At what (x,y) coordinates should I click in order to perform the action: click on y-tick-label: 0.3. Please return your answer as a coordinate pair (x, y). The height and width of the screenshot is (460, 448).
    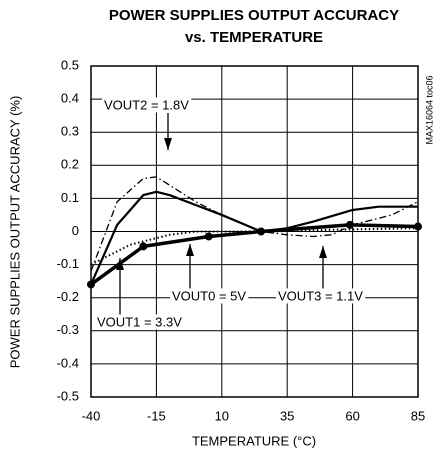
    Looking at the image, I should click on (70, 131).